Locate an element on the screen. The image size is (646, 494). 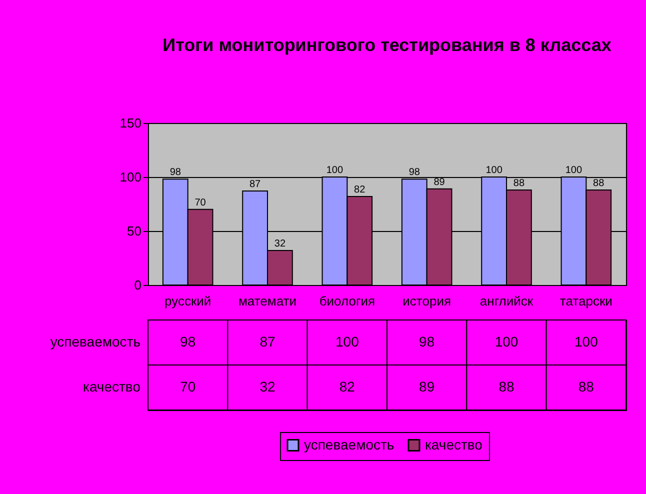
annotation: 70 is located at coordinates (200, 202).